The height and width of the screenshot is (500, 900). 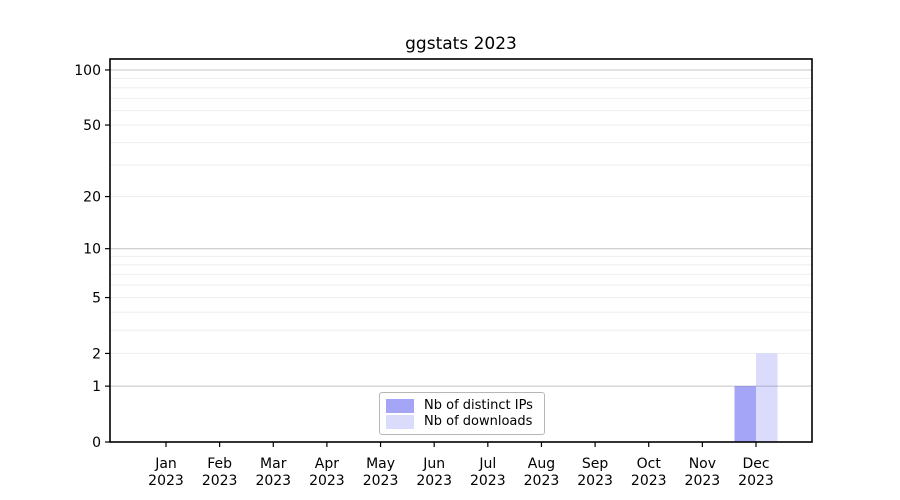 I want to click on y-tick-label: 20, so click(x=92, y=198).